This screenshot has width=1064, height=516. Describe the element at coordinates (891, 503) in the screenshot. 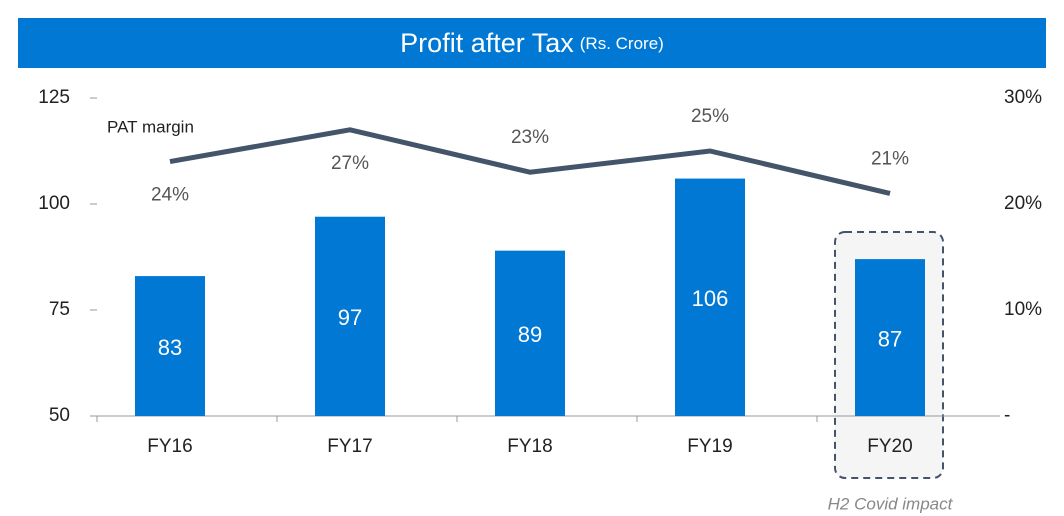

I see `annotation: H2 Covid impact` at that location.